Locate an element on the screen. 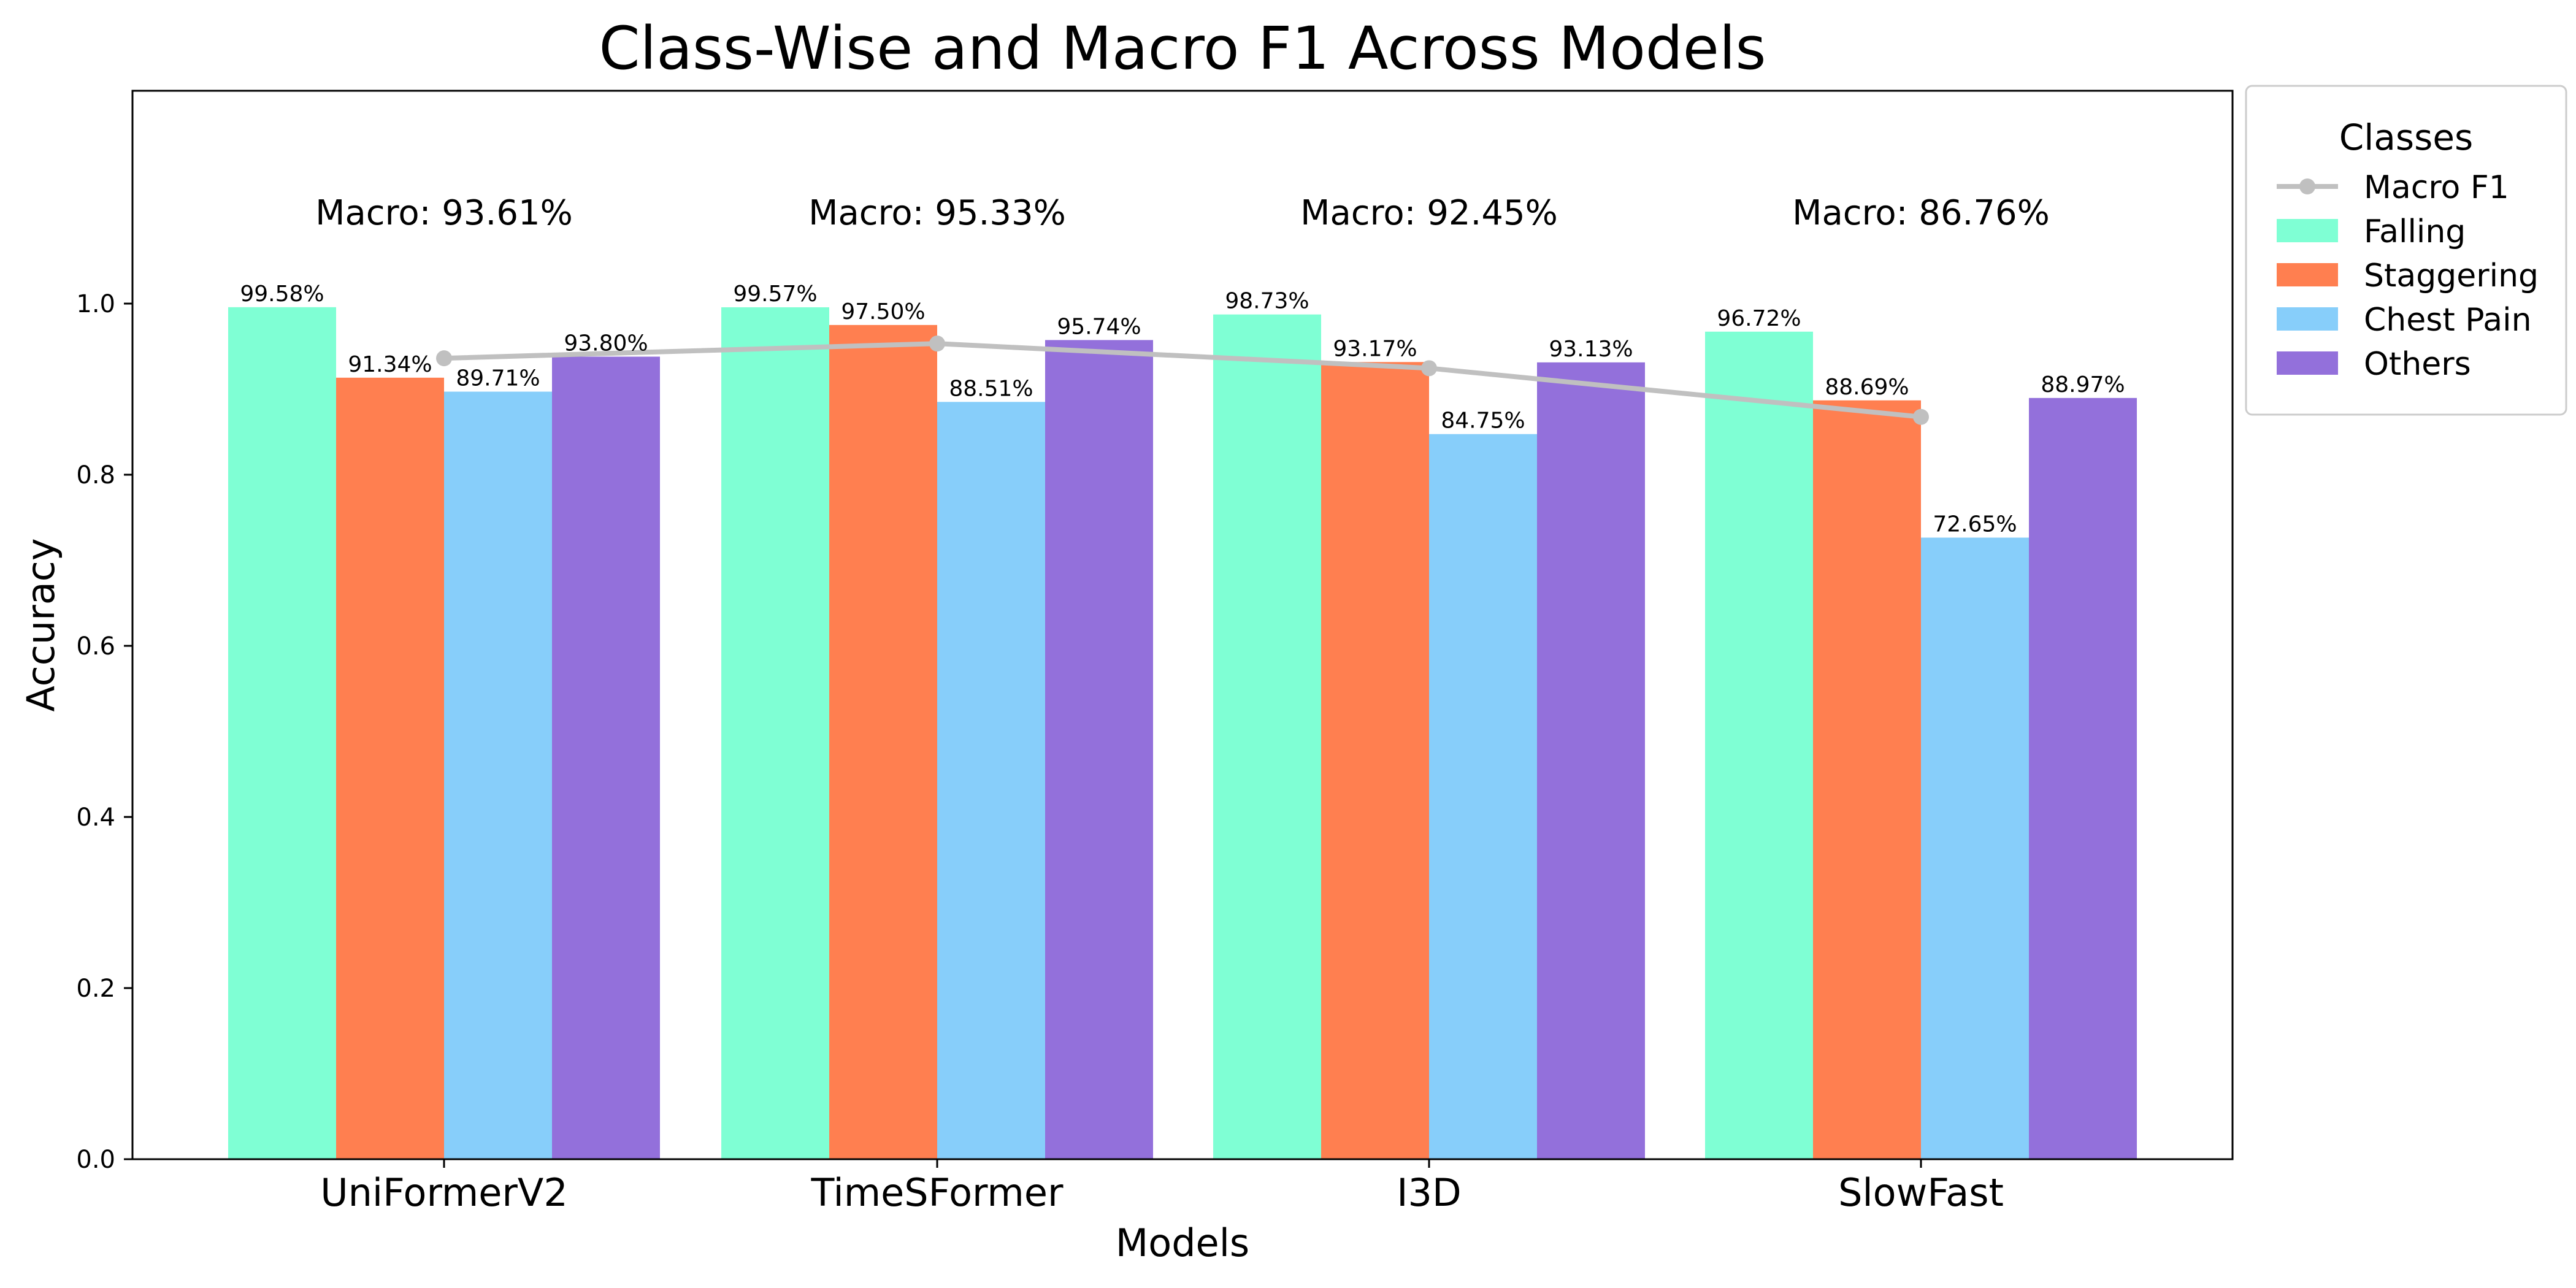 The height and width of the screenshot is (1288, 2576). bar-value-label: 99.58% is located at coordinates (282, 294).